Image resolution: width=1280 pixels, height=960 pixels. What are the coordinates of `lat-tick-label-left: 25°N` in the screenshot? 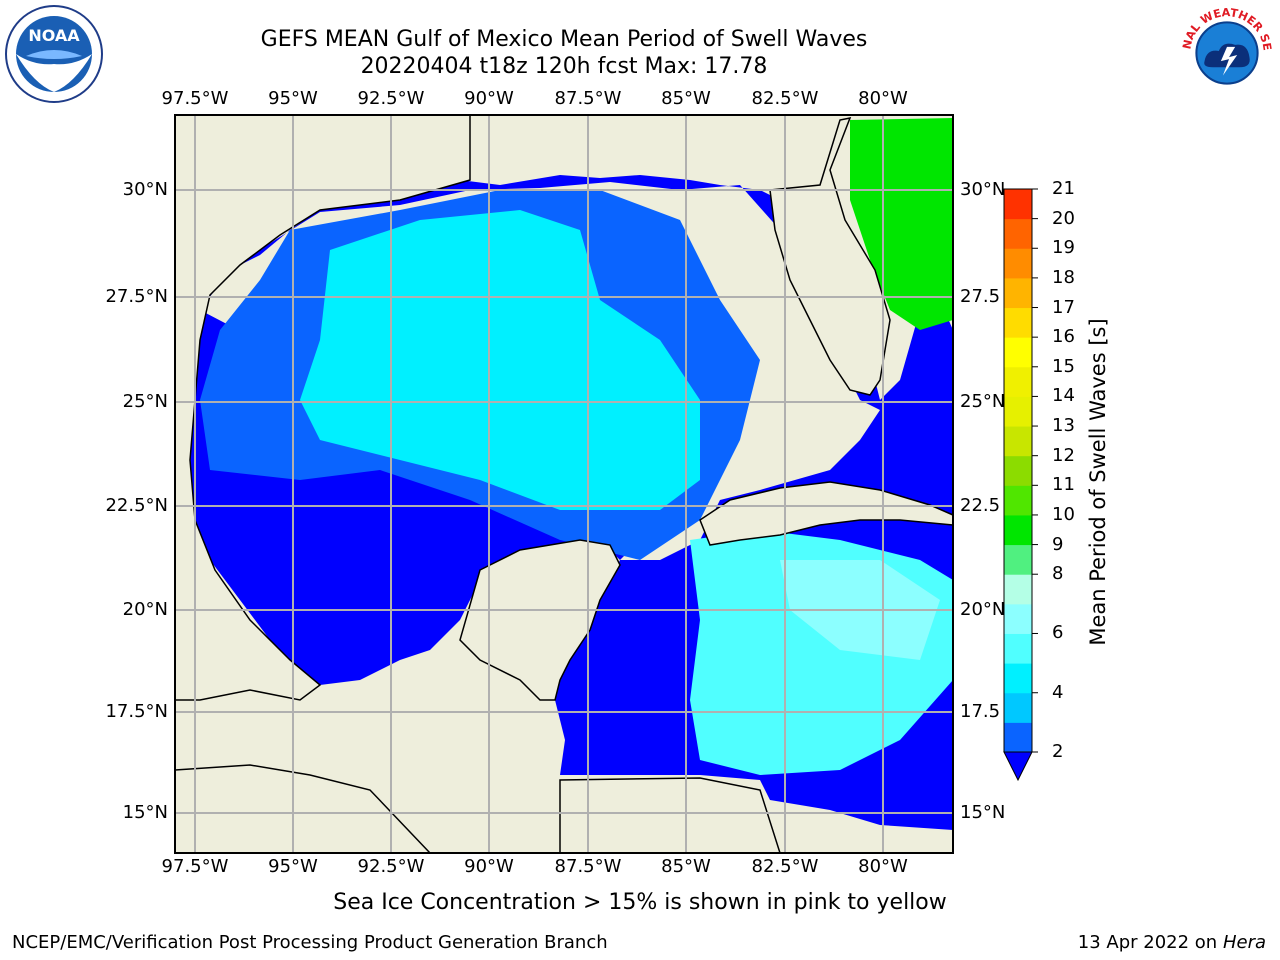 It's located at (145, 401).